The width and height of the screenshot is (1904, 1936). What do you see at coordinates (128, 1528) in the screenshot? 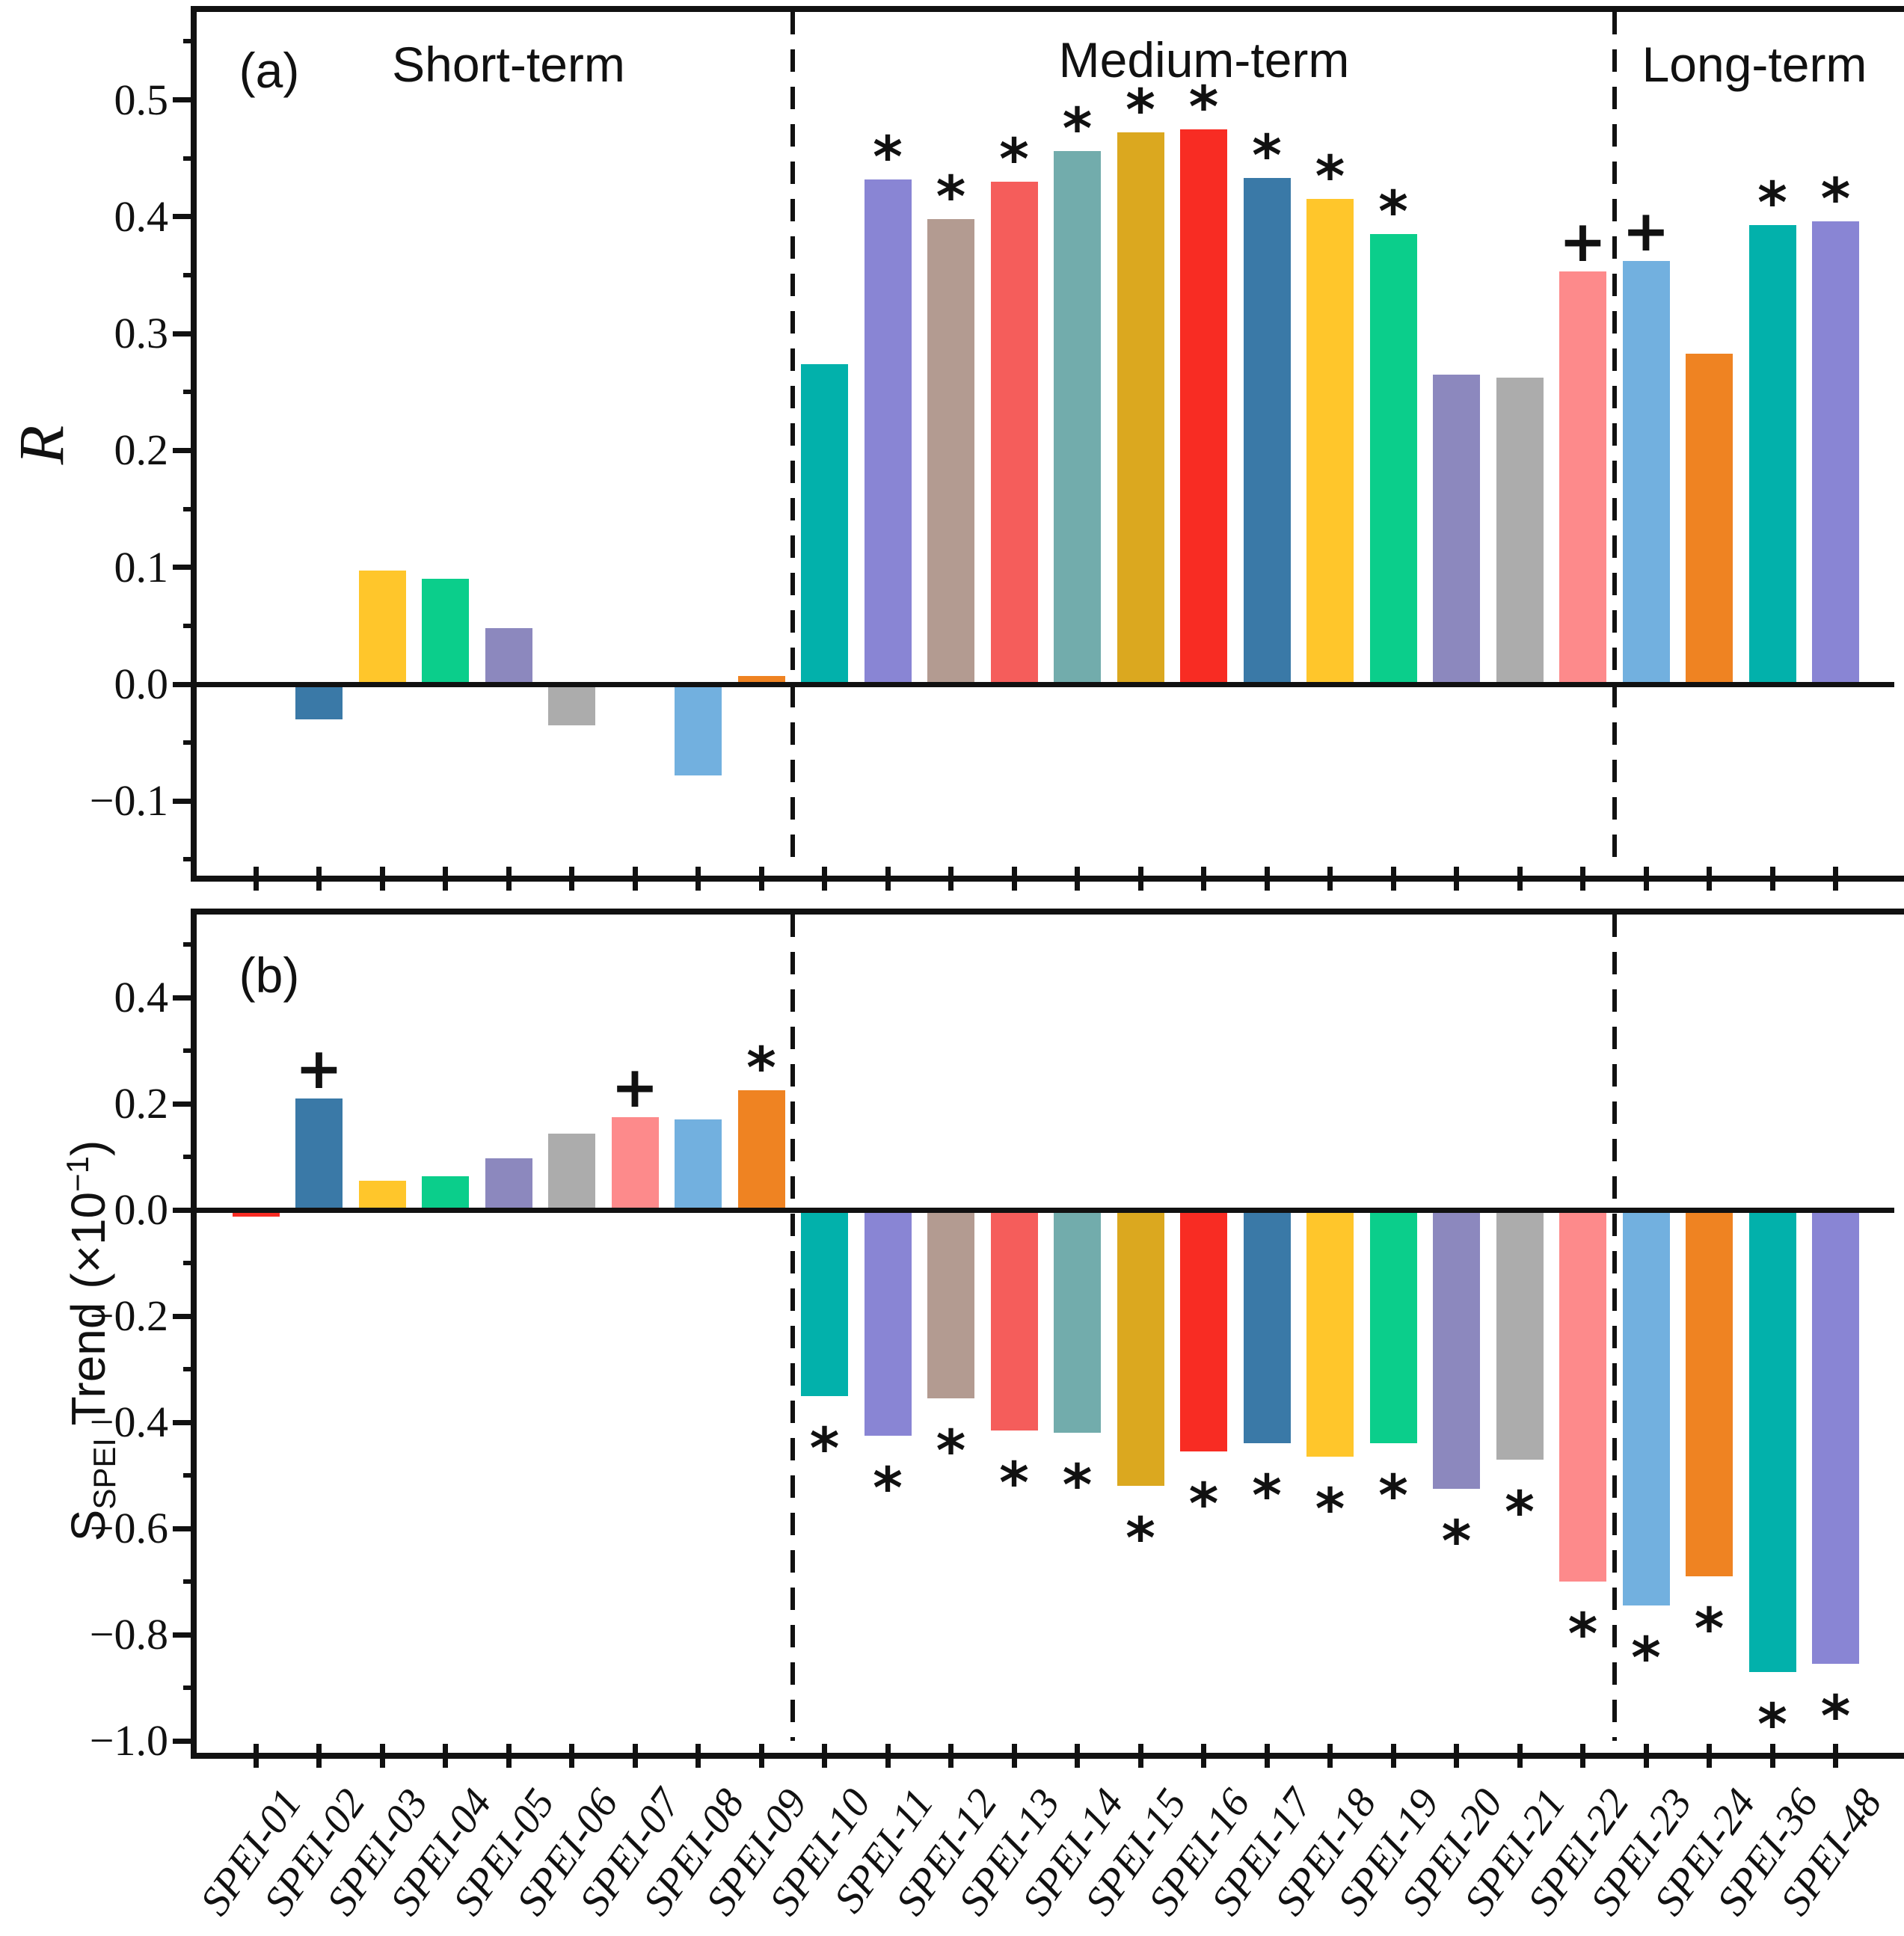
I see `y-tick-label-panel-b: −0.6` at bounding box center [128, 1528].